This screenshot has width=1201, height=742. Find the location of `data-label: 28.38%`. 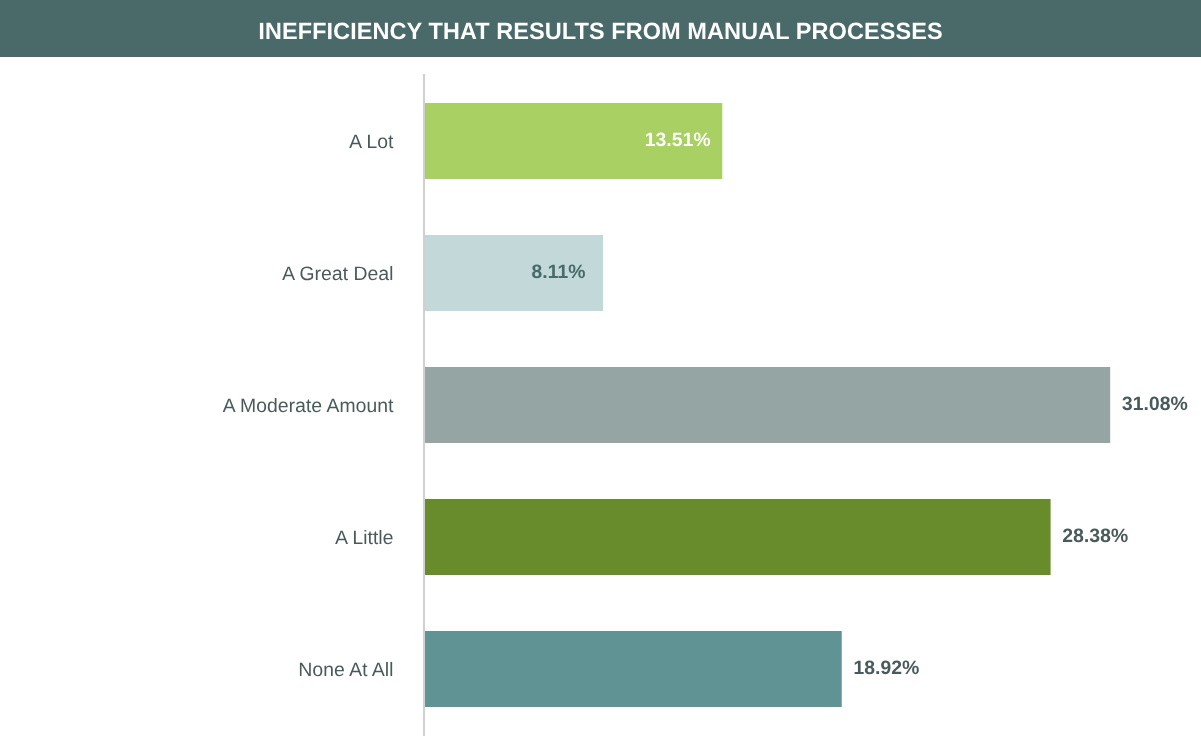

data-label: 28.38% is located at coordinates (1095, 535).